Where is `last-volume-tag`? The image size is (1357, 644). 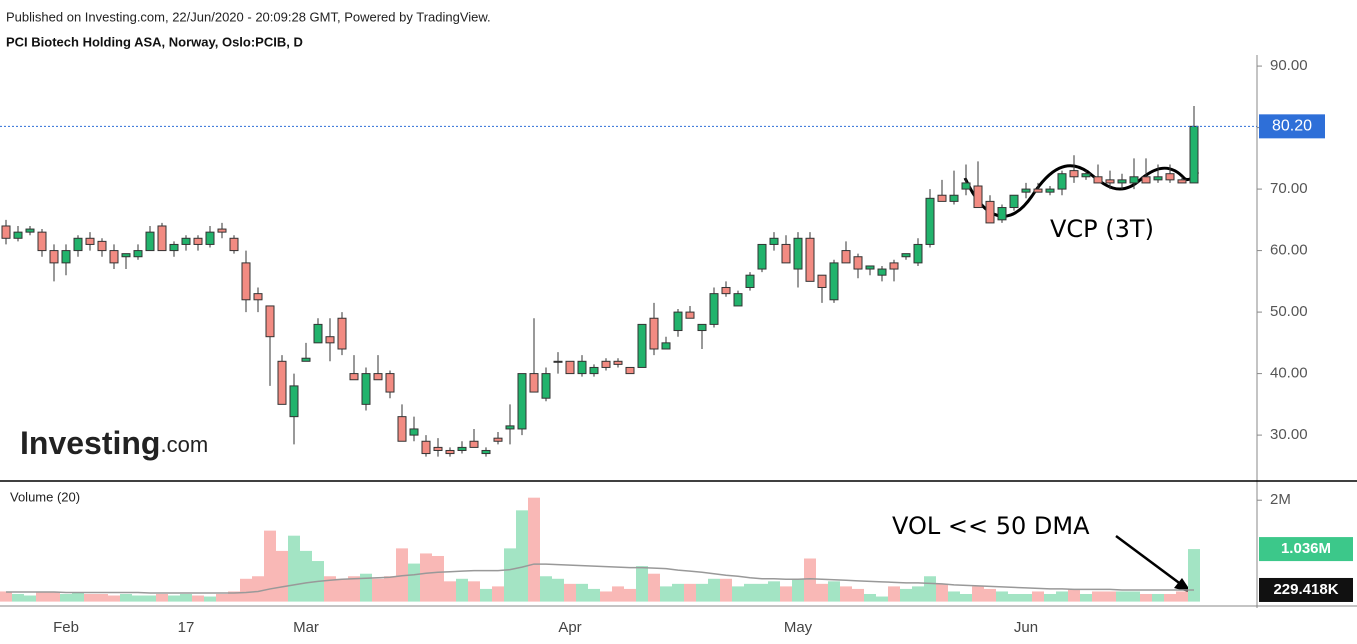 last-volume-tag is located at coordinates (1306, 549).